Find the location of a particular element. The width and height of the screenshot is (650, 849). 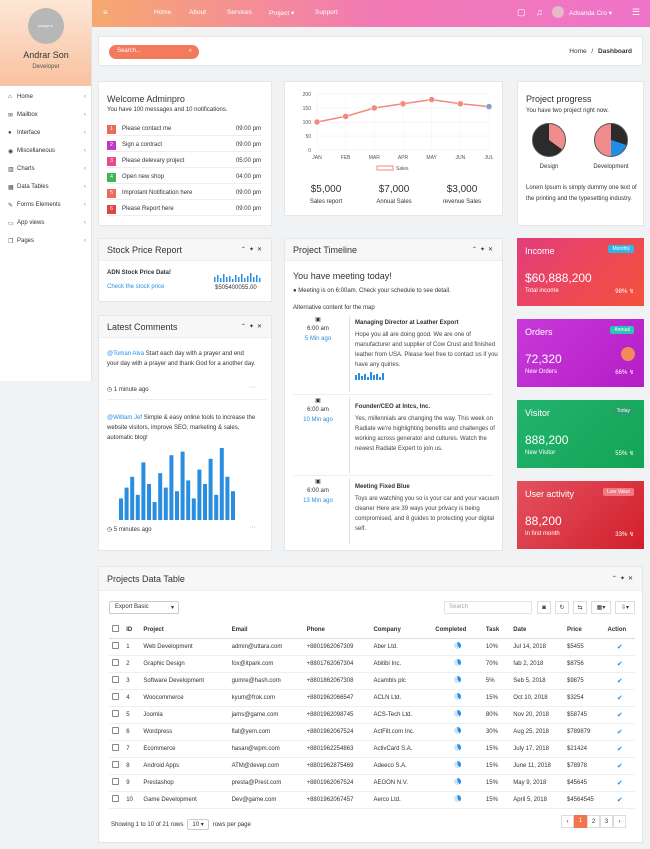

sidebar-item-miscellaneous: ◉ Miscellaneous ‹ is located at coordinates (47, 151).